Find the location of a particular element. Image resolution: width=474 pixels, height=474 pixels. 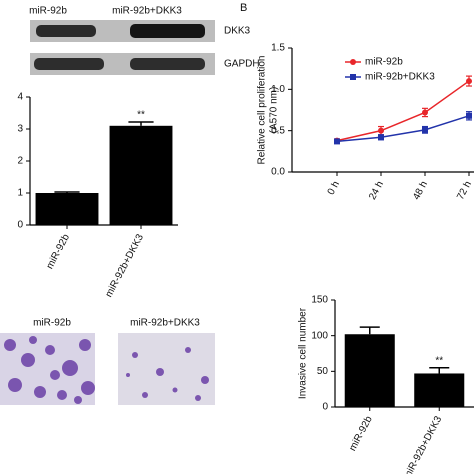

panel-label: B is located at coordinates (243, 8).